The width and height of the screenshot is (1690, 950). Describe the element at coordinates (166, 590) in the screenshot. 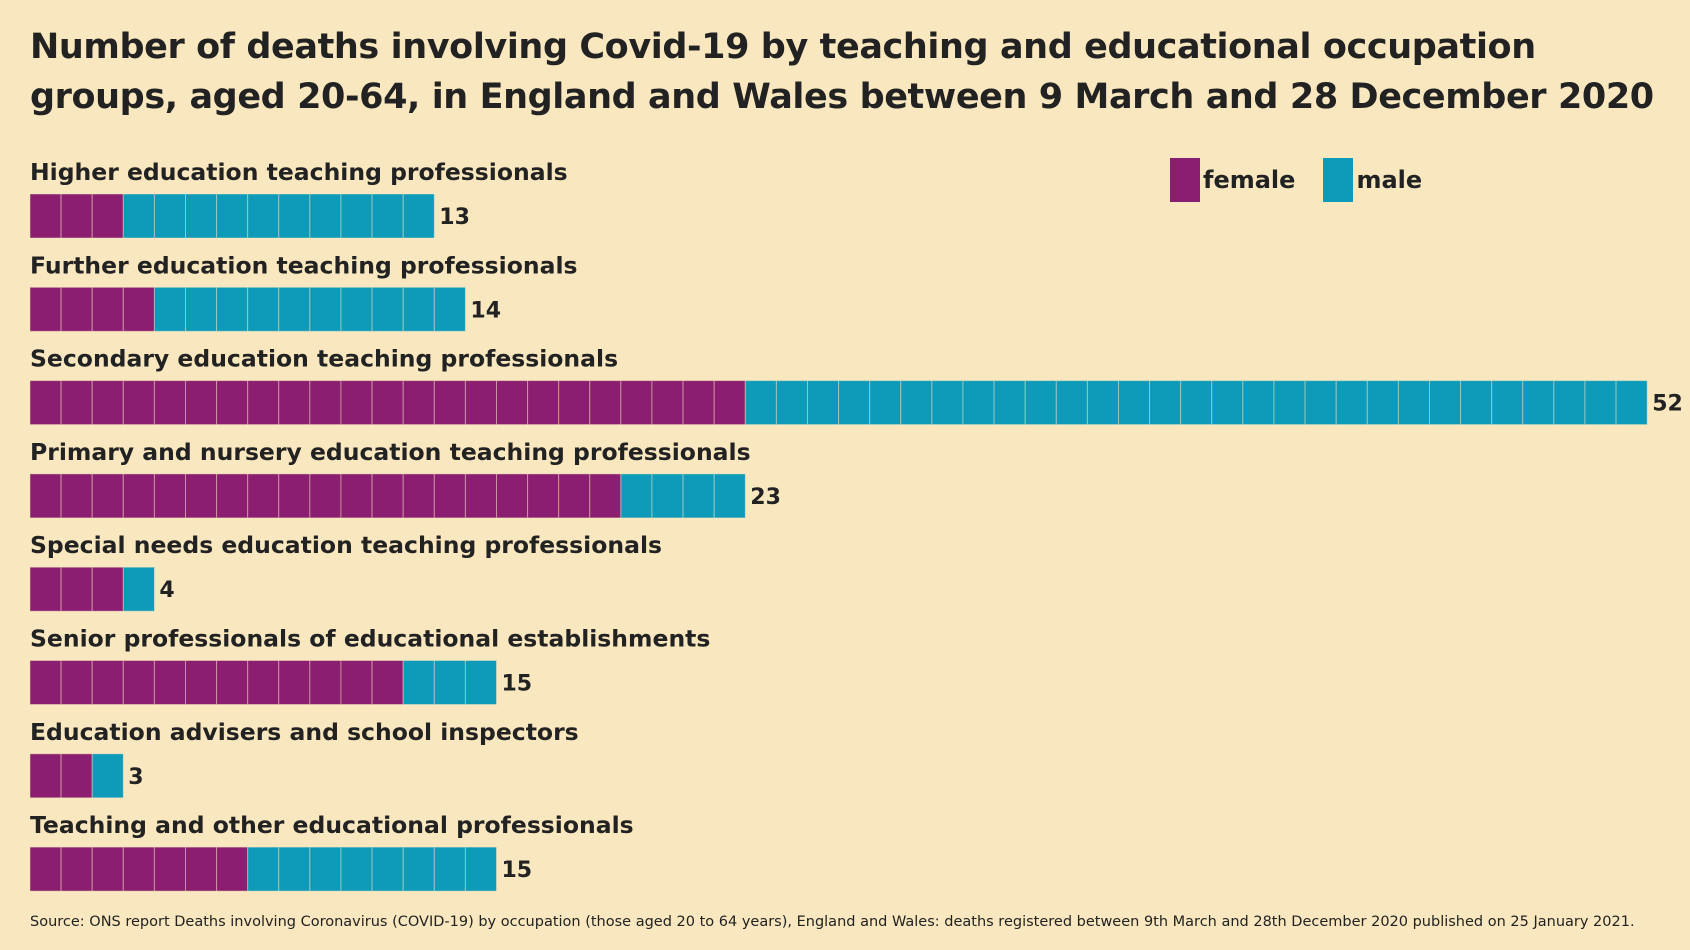

I see `total-label: 4` at that location.